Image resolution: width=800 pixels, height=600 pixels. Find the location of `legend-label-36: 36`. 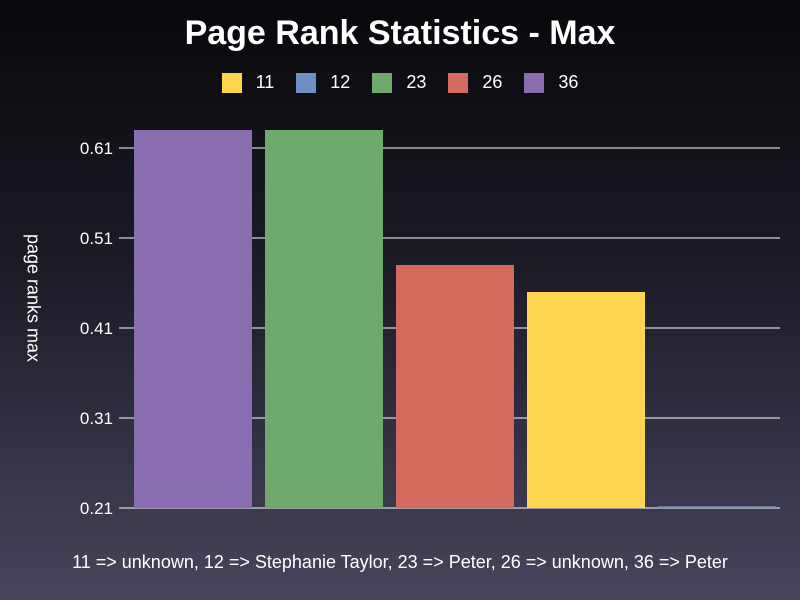

legend-label-36: 36 is located at coordinates (568, 82).